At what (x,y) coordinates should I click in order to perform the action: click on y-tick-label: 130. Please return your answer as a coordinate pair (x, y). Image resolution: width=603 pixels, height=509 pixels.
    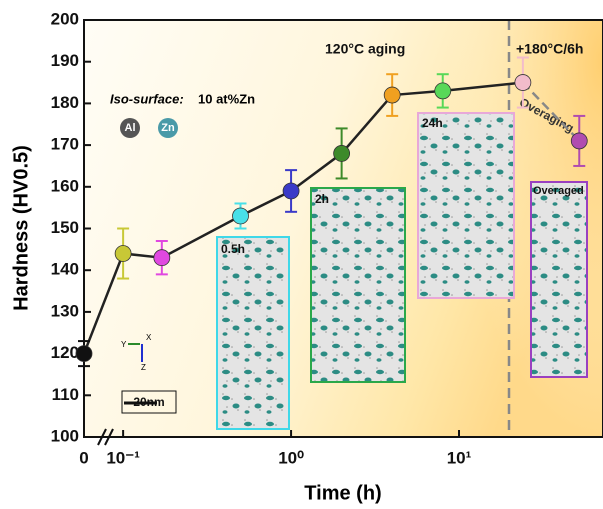
    Looking at the image, I should click on (65, 310).